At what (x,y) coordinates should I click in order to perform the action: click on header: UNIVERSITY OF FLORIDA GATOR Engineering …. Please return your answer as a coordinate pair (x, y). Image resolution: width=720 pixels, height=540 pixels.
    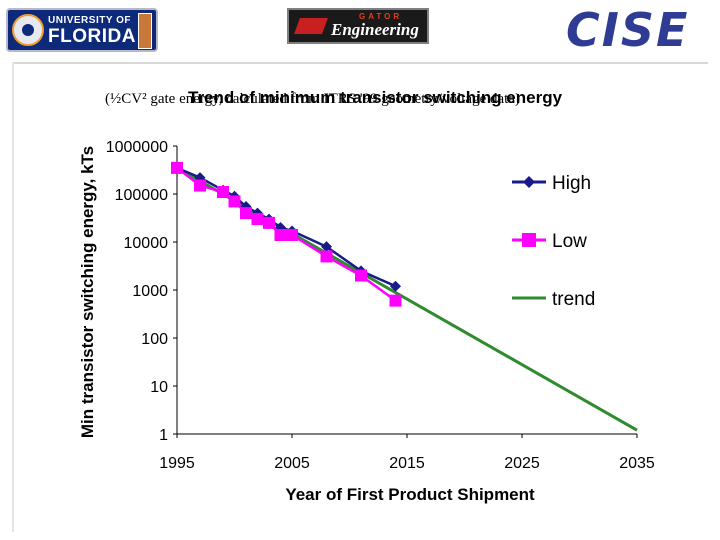
    Looking at the image, I should click on (360, 31).